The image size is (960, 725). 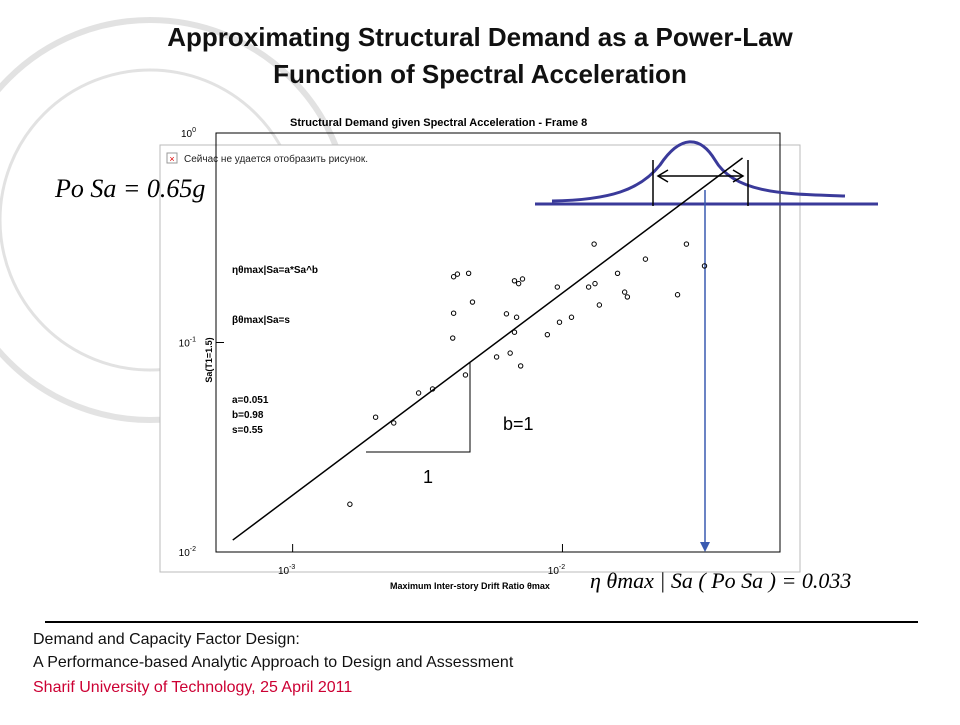 I want to click on annotation: a=0.051, so click(x=250, y=400).